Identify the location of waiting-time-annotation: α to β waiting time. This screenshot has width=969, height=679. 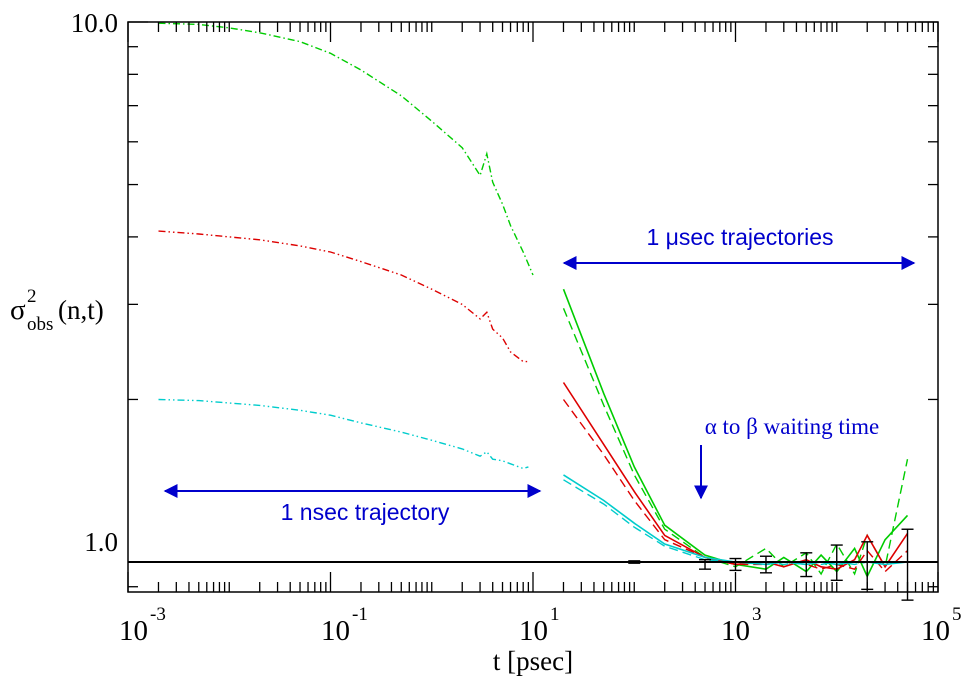
(792, 426).